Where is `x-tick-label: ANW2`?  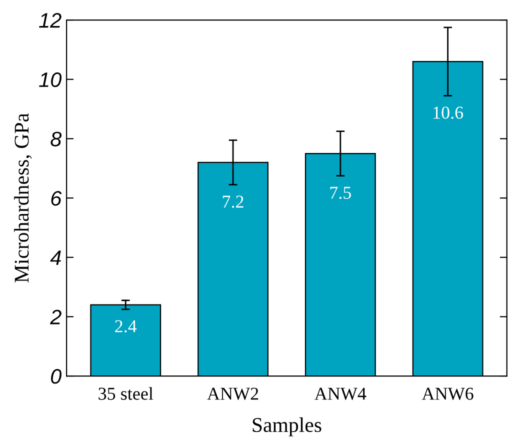
x-tick-label: ANW2 is located at coordinates (232, 394).